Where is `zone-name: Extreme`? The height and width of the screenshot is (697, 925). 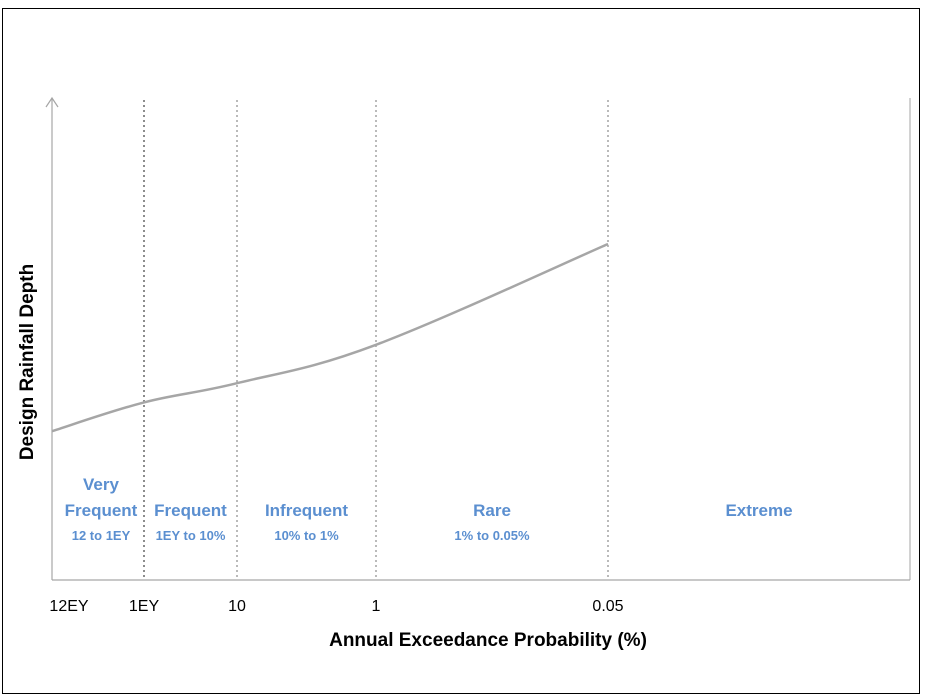 zone-name: Extreme is located at coordinates (758, 510).